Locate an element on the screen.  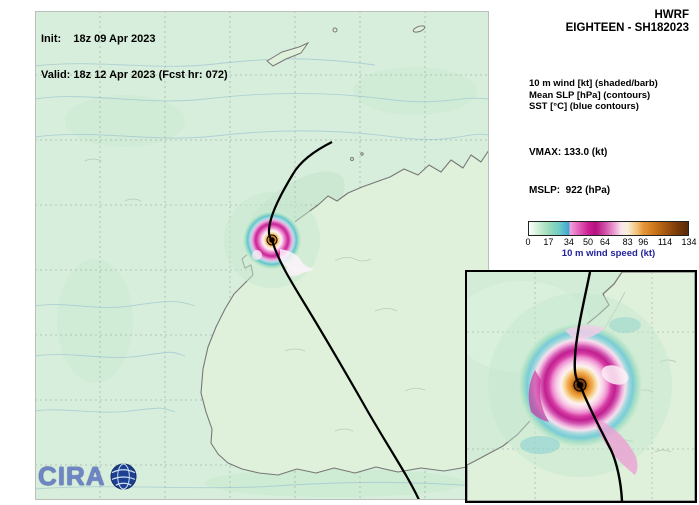
model-storm-header: HWRF EIGHTEEN - SH182023 is located at coordinates (627, 22).